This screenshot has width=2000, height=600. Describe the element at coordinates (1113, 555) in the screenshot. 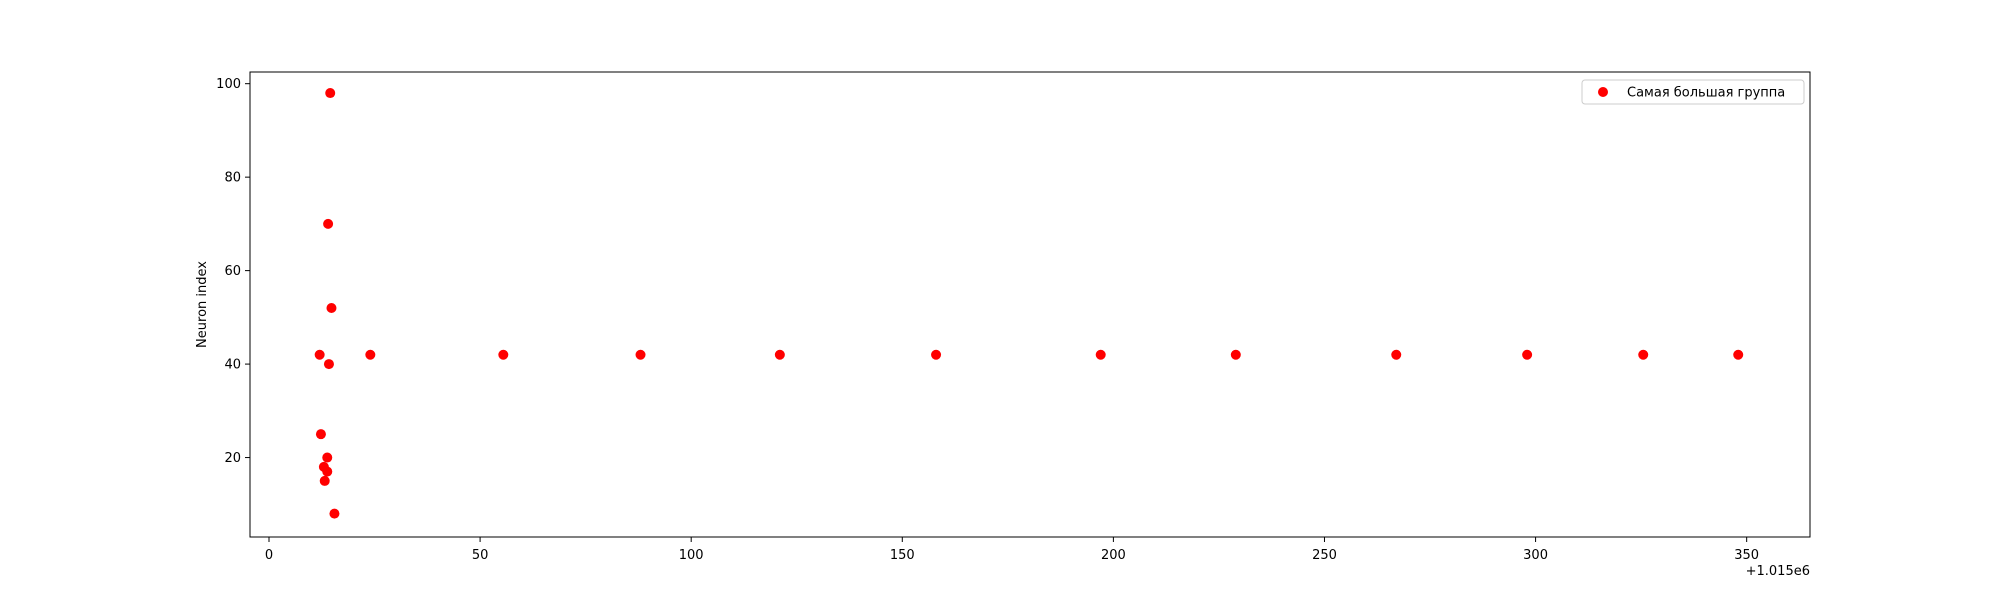

I see `x-tick-label: 200` at that location.